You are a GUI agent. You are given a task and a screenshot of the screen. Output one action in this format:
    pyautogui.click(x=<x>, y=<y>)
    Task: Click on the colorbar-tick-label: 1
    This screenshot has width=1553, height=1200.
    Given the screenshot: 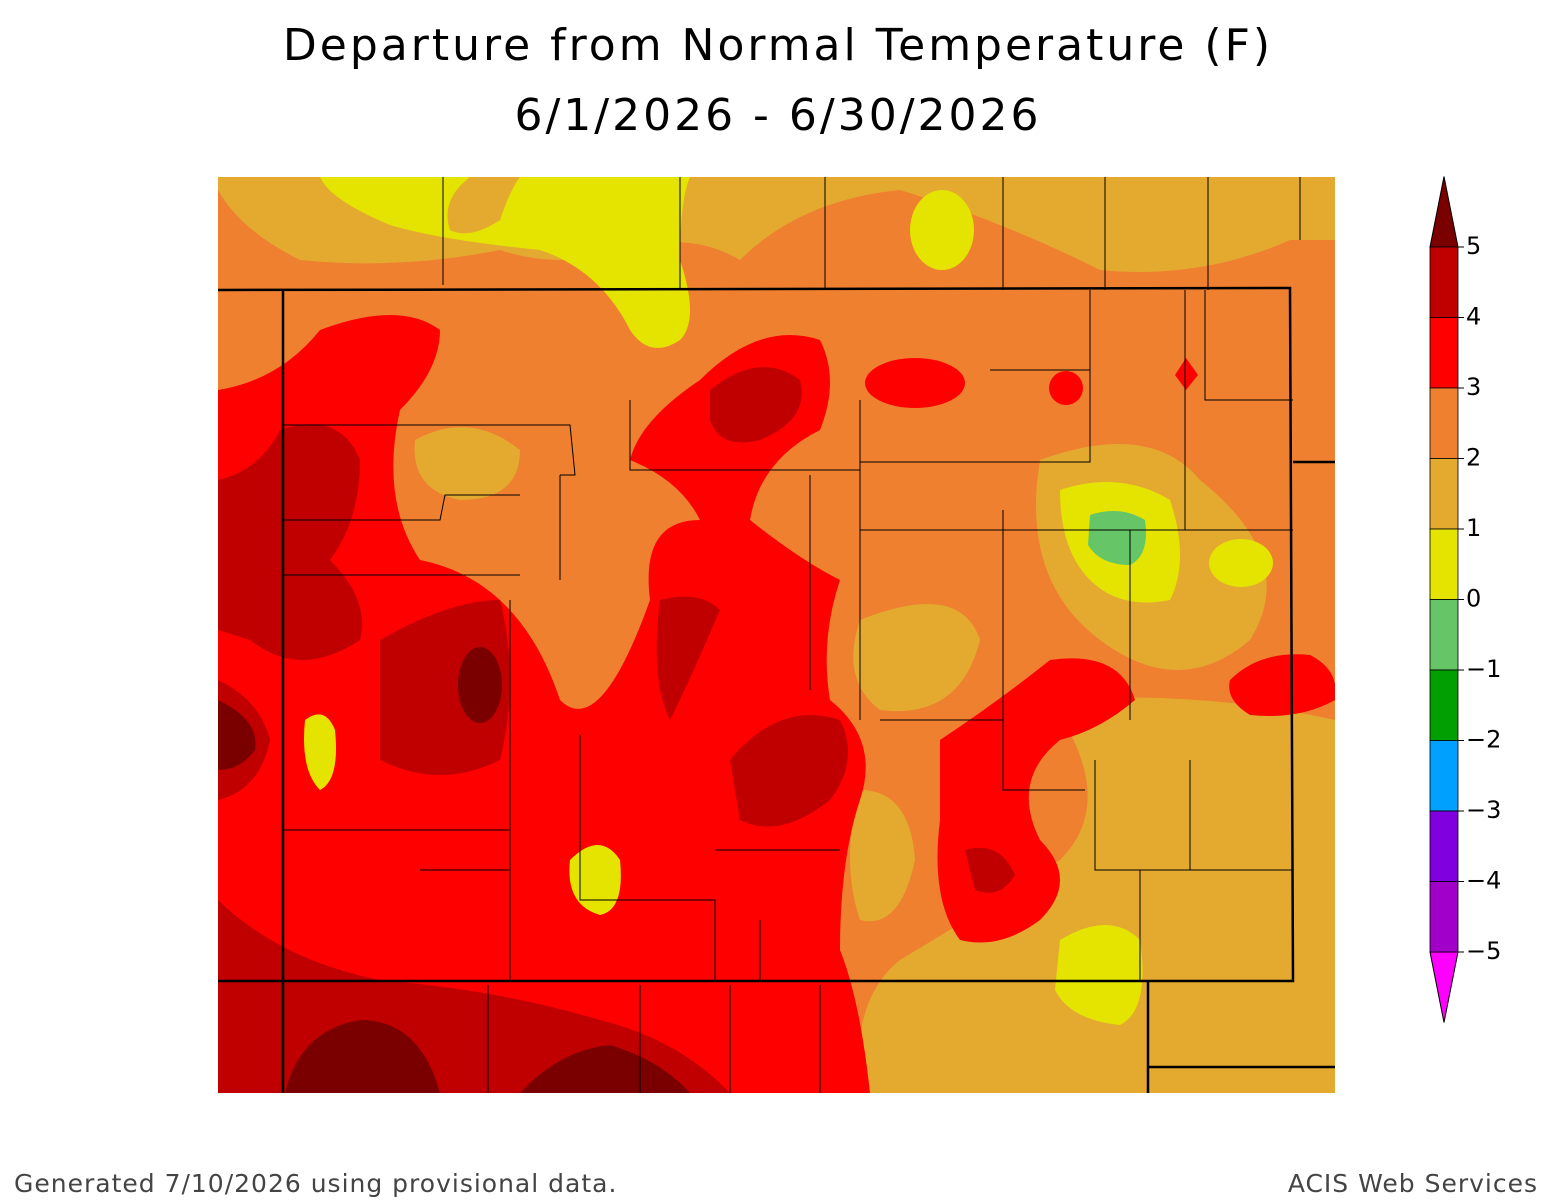 What is the action you would take?
    pyautogui.click(x=1473, y=528)
    